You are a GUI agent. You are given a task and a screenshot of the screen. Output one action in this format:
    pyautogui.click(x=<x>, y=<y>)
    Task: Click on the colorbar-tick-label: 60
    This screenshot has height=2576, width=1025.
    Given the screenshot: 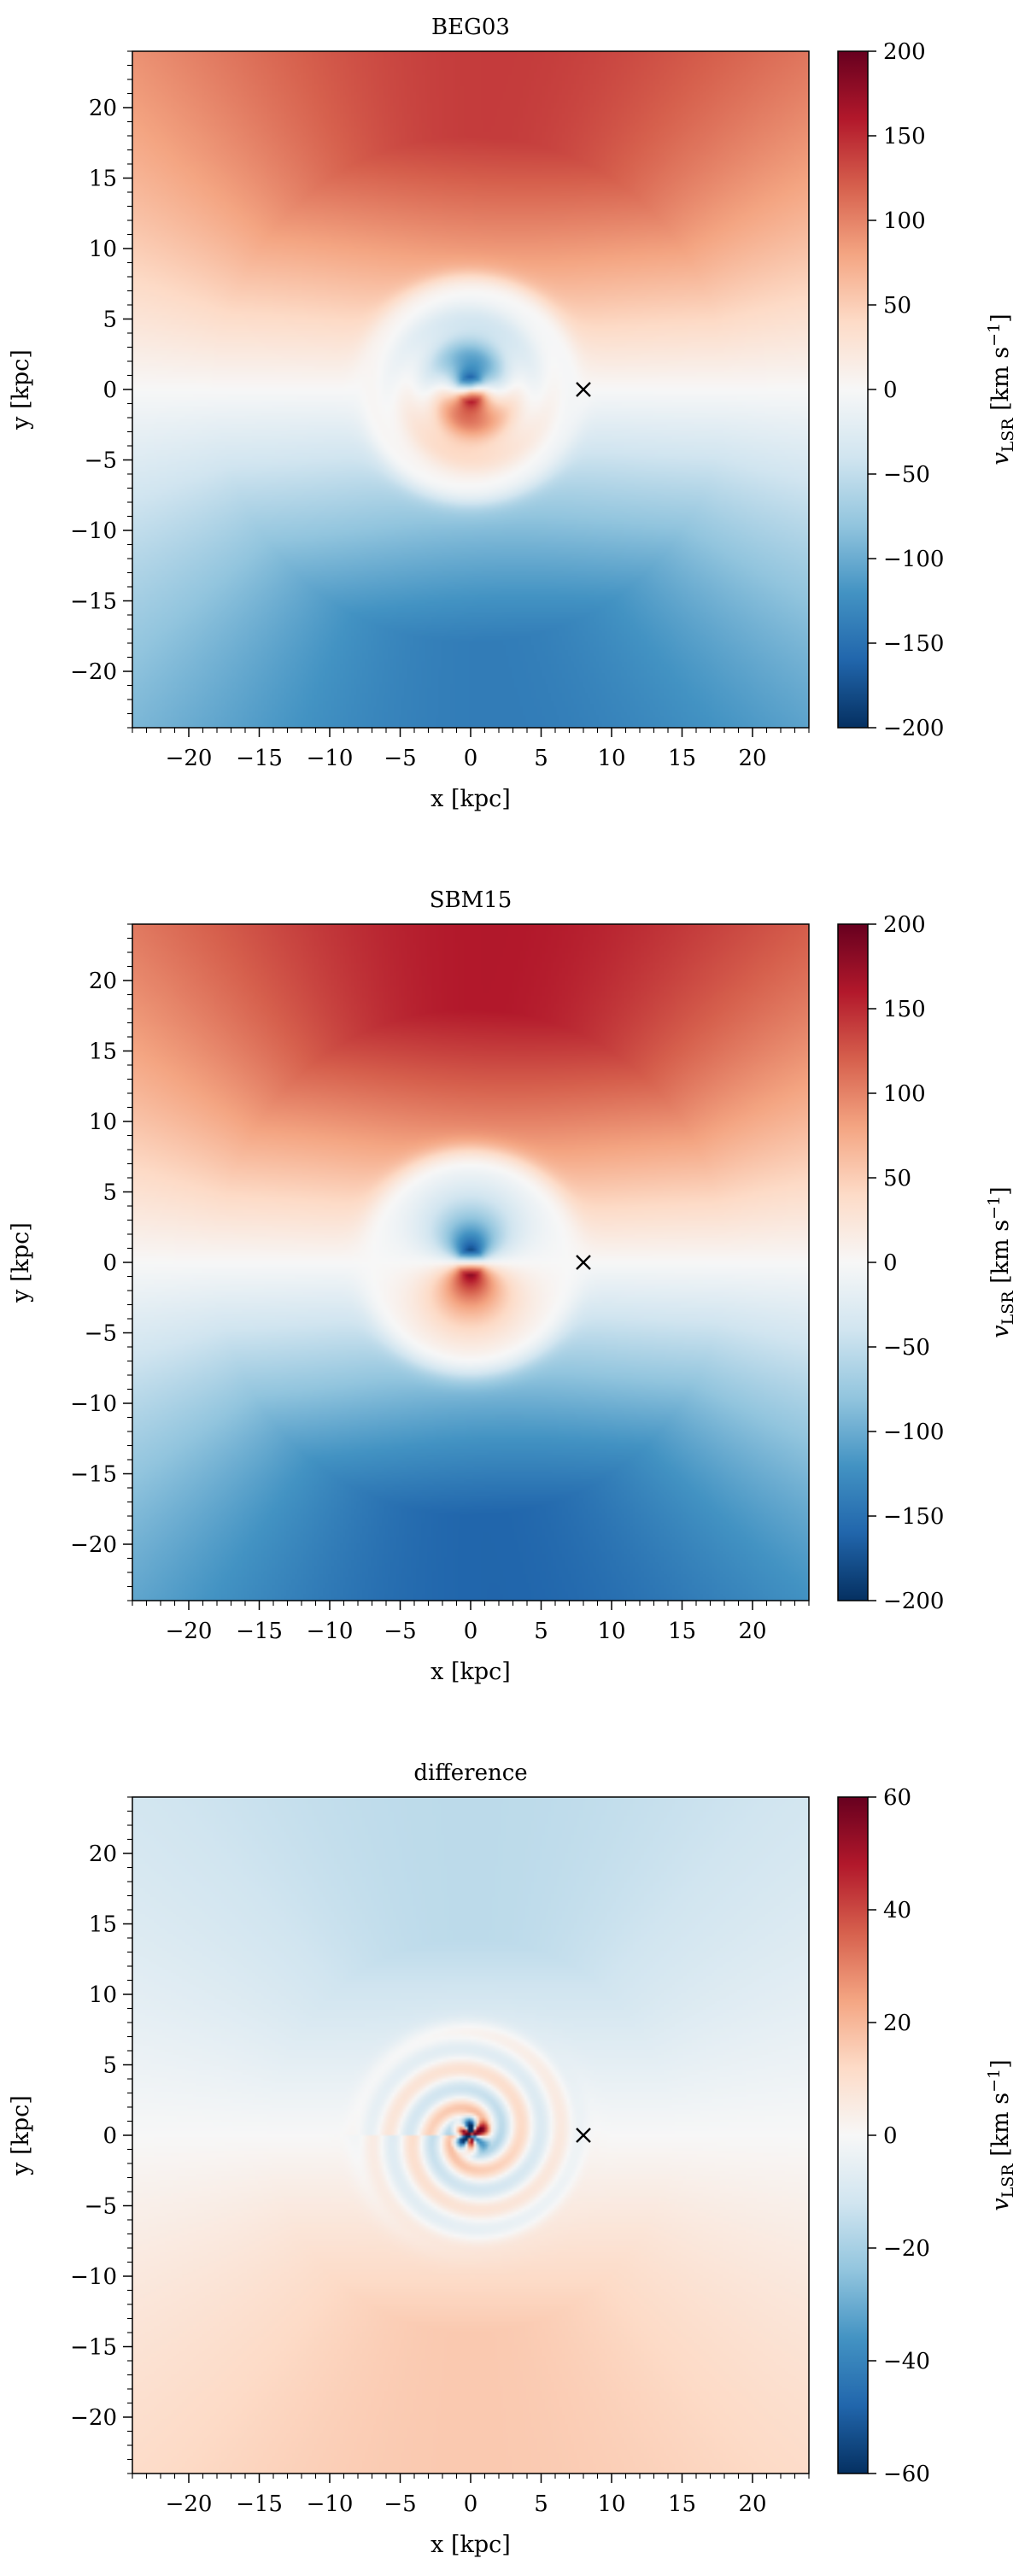 What is the action you would take?
    pyautogui.click(x=897, y=1798)
    